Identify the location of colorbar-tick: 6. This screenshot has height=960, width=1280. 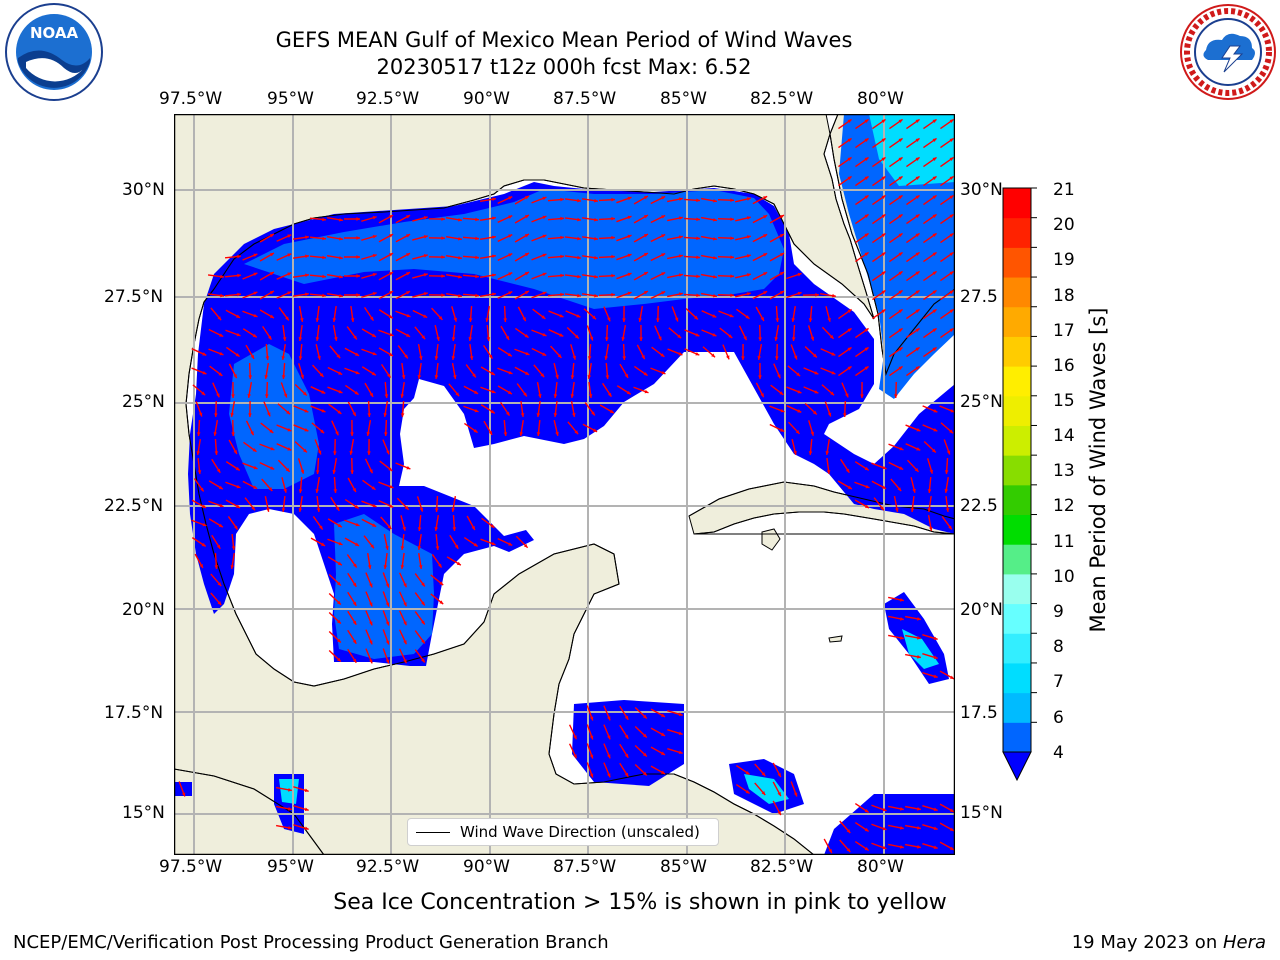
(1058, 718).